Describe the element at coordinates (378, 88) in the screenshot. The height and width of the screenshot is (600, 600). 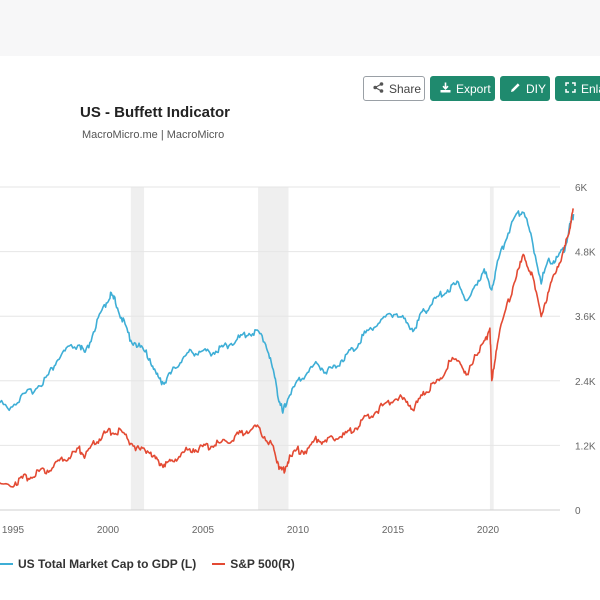
I see `share-icon` at that location.